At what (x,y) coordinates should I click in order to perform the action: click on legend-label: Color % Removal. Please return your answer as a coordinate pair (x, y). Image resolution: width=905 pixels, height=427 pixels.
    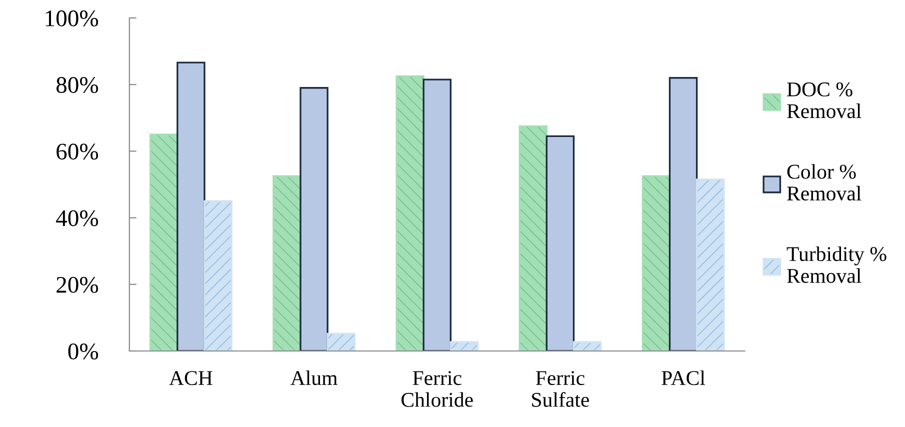
    Looking at the image, I should click on (824, 182).